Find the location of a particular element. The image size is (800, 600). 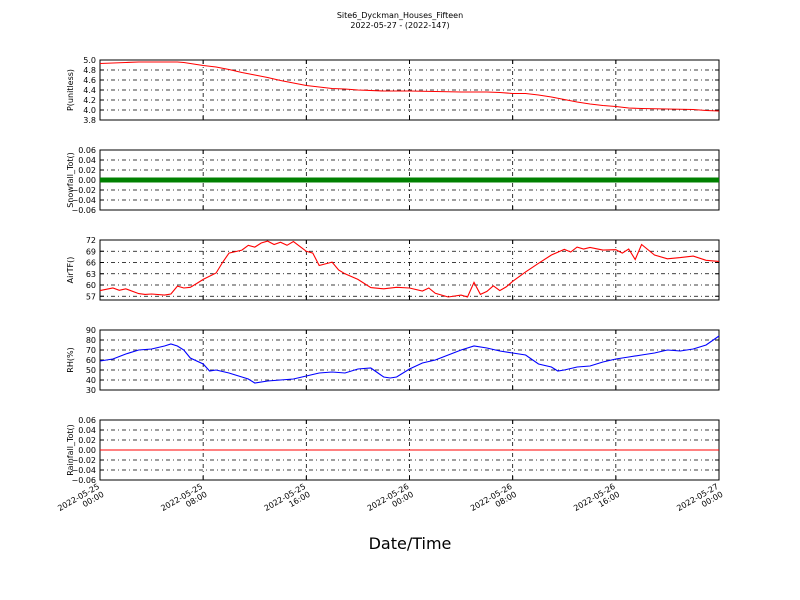

y-tick-label: 70 is located at coordinates (91, 350).